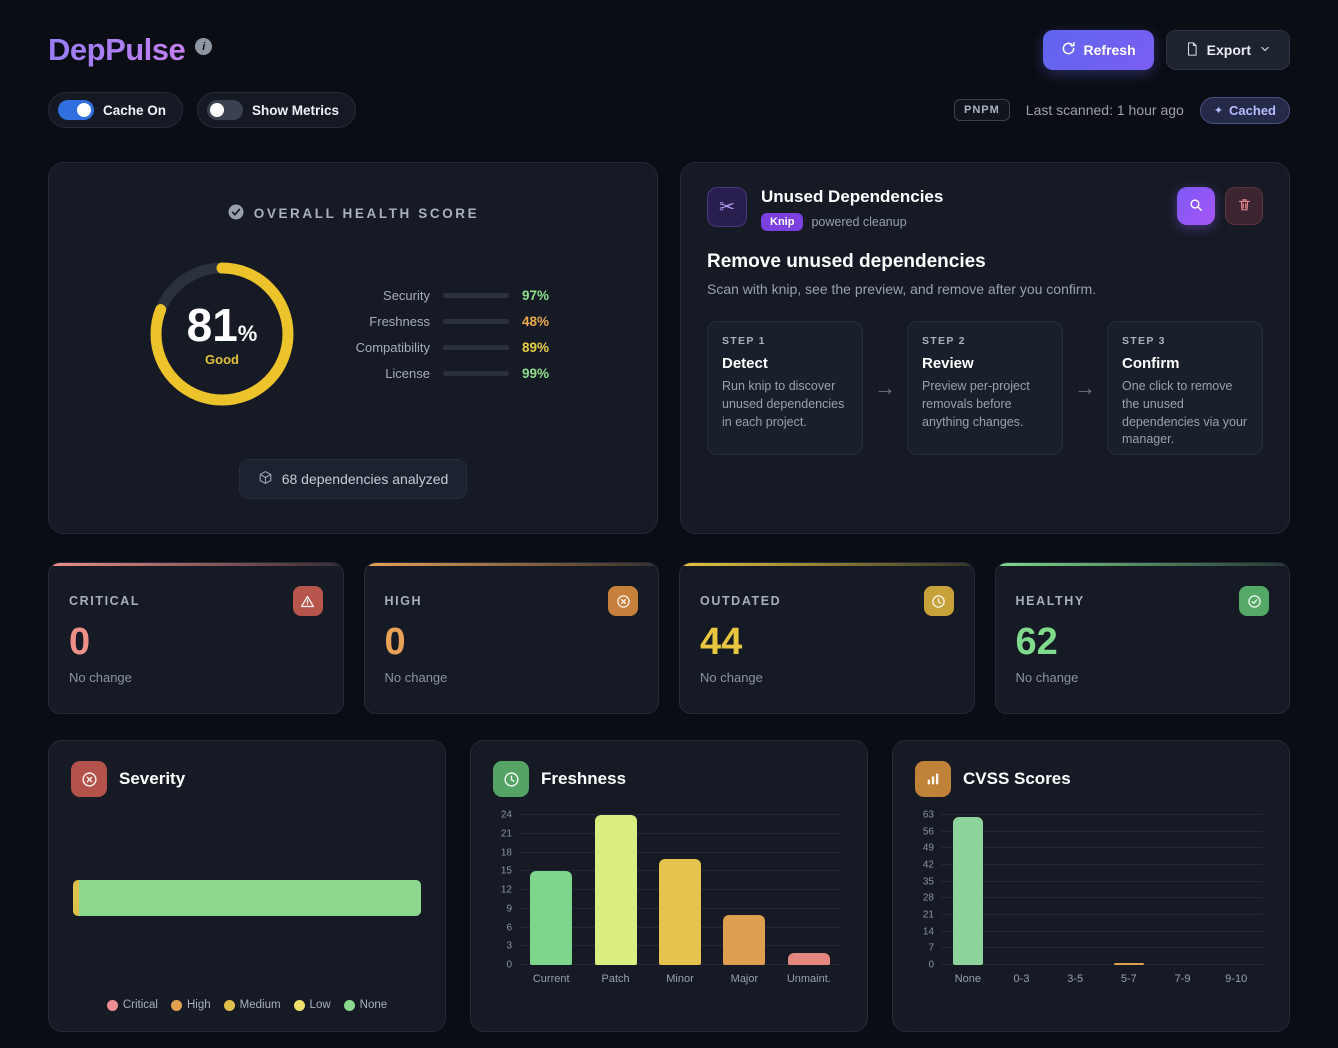  Describe the element at coordinates (1244, 206) in the screenshot. I see `delete-button` at that location.